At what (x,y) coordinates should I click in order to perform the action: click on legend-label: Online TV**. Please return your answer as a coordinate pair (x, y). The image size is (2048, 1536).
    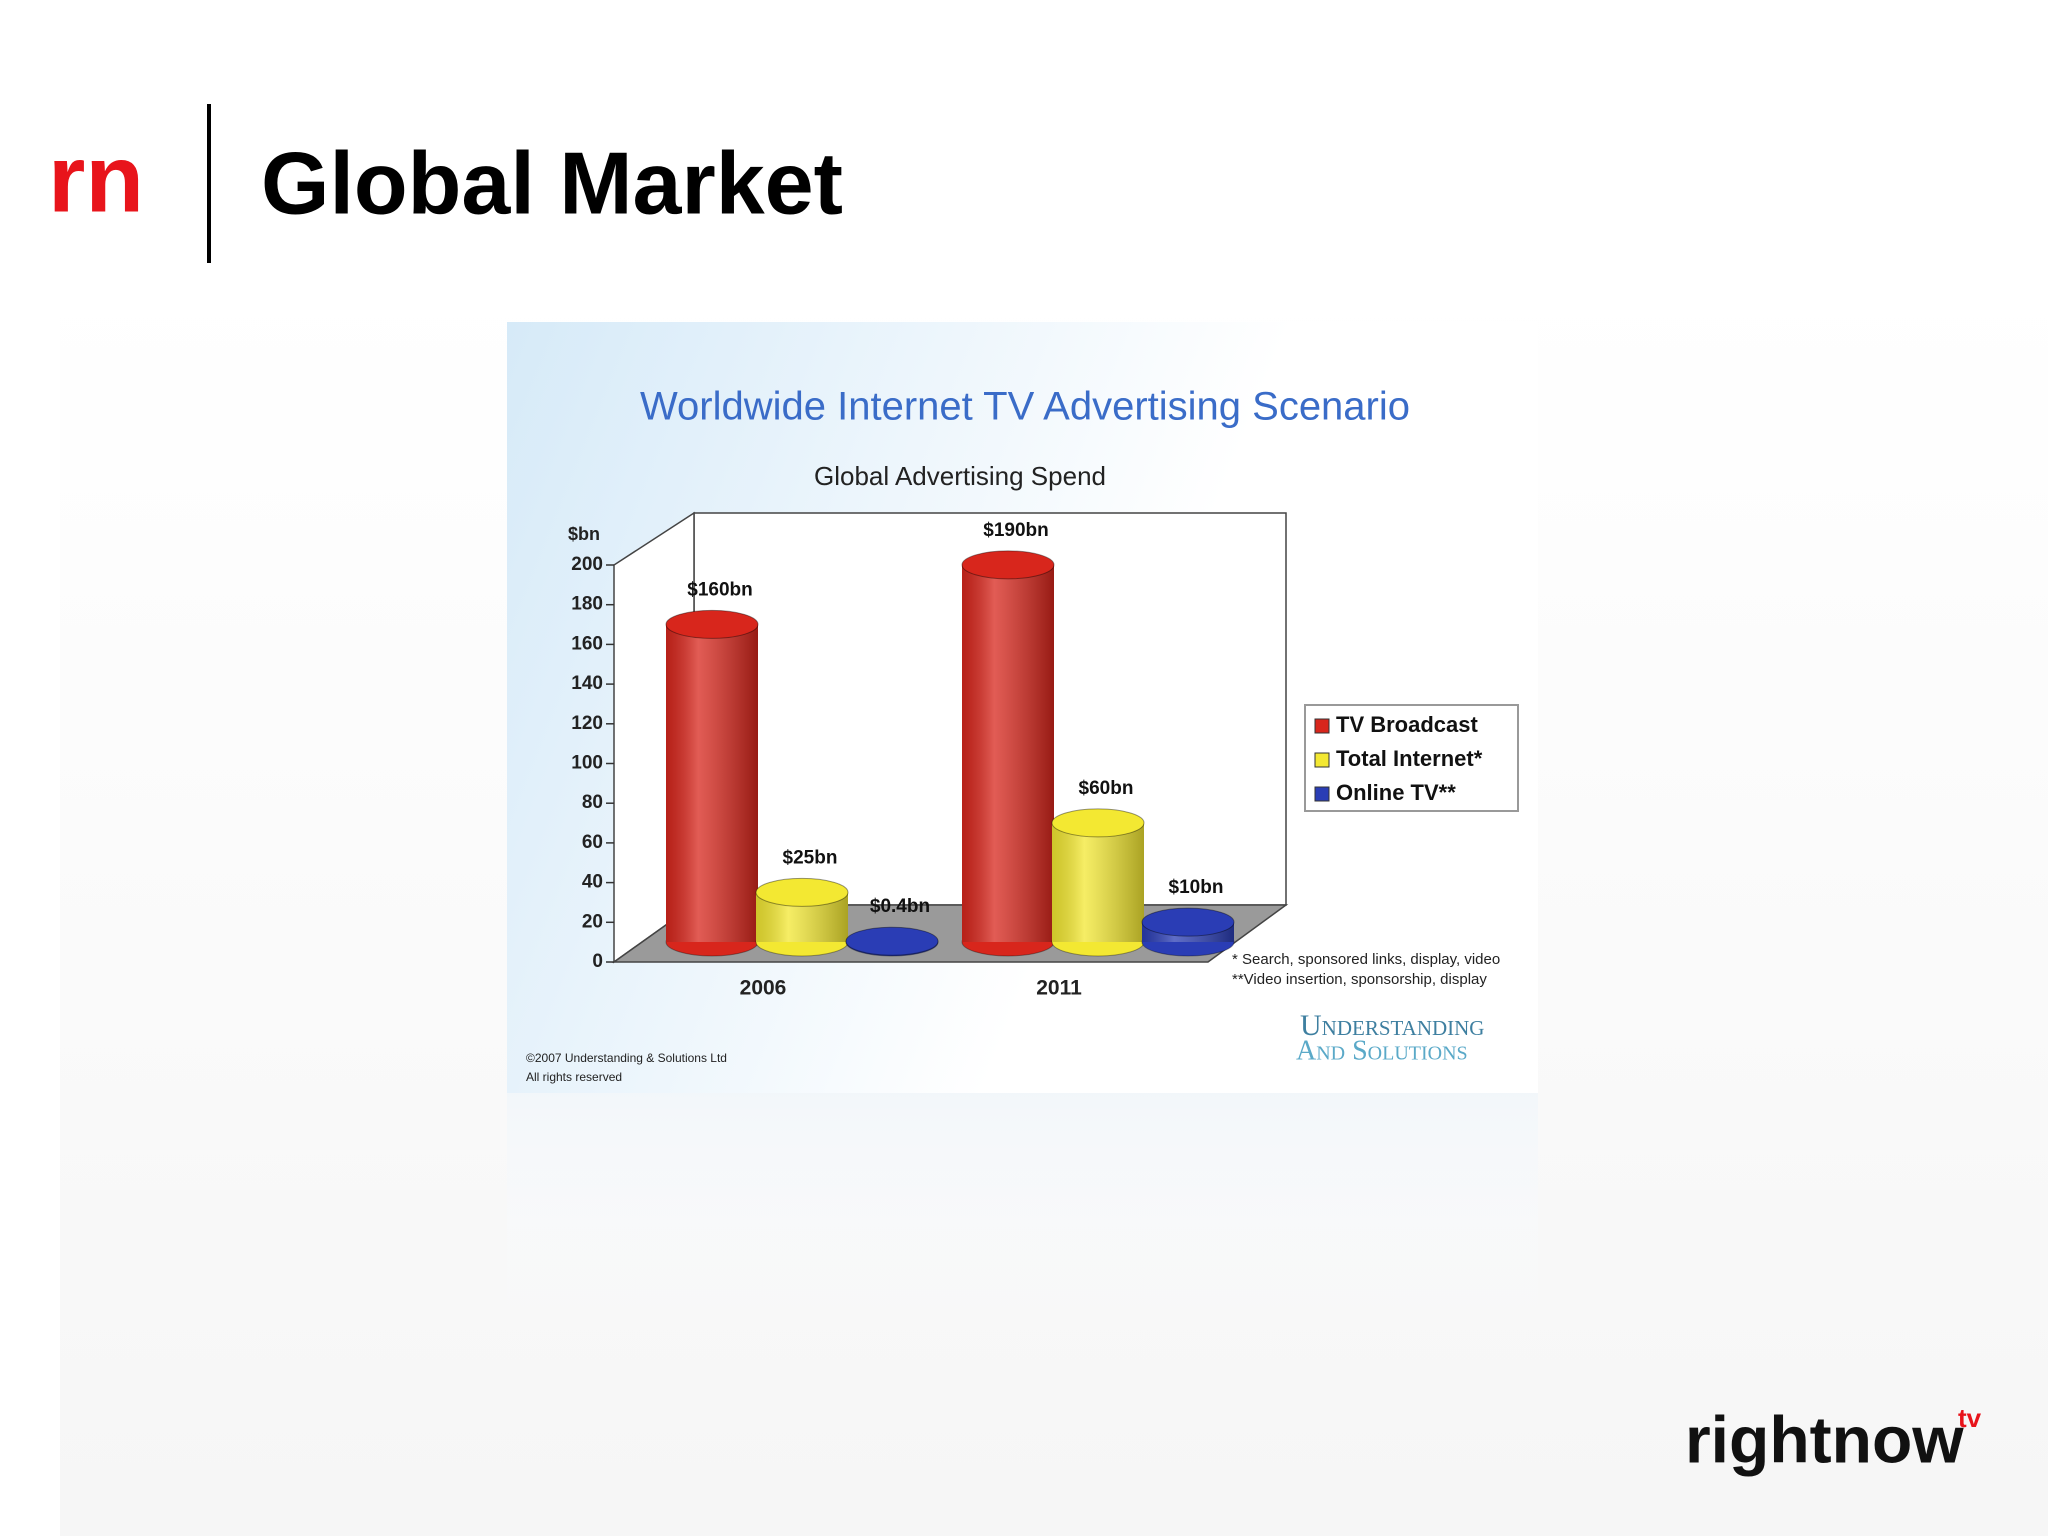
    Looking at the image, I should click on (1396, 792).